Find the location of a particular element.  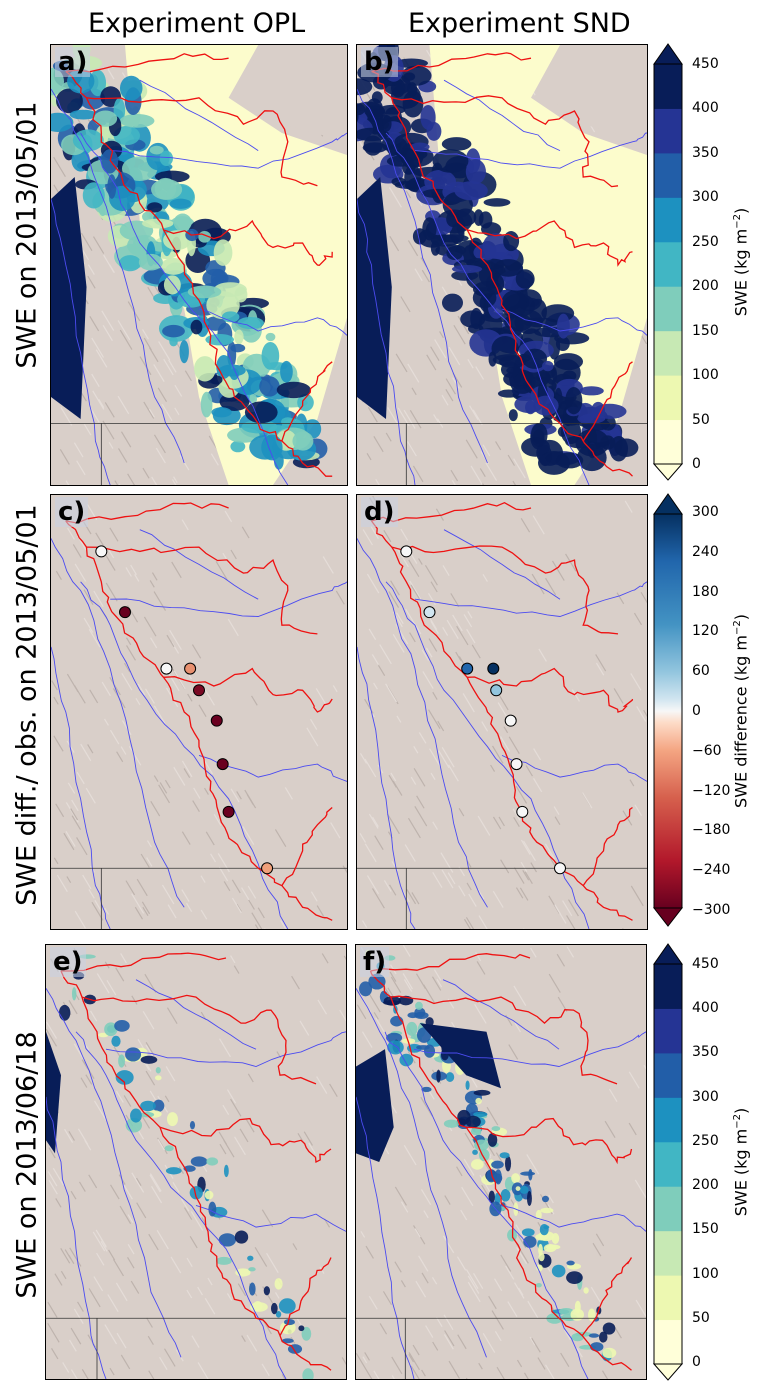

column-title-opl: Experiment OPL is located at coordinates (197, 23).